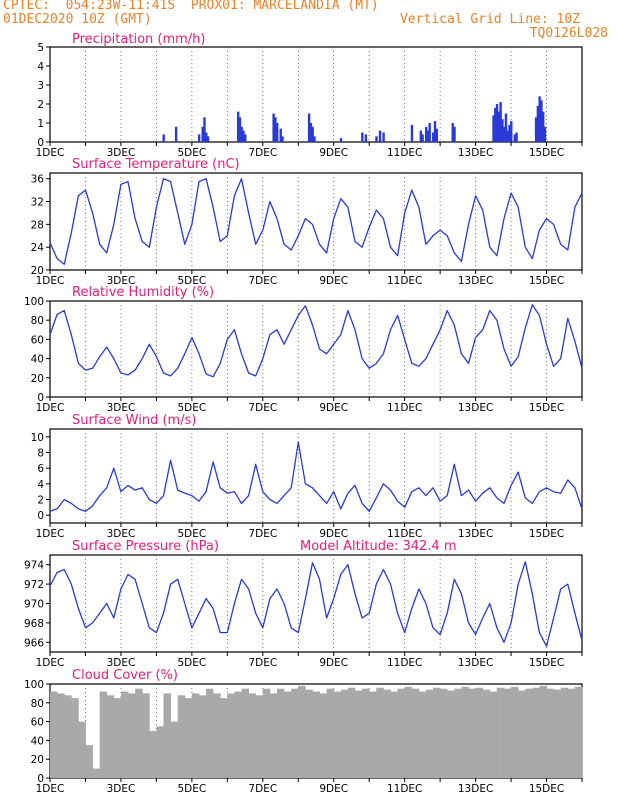 Image resolution: width=618 pixels, height=800 pixels. What do you see at coordinates (34, 566) in the screenshot?
I see `y-tick-label: 974` at bounding box center [34, 566].